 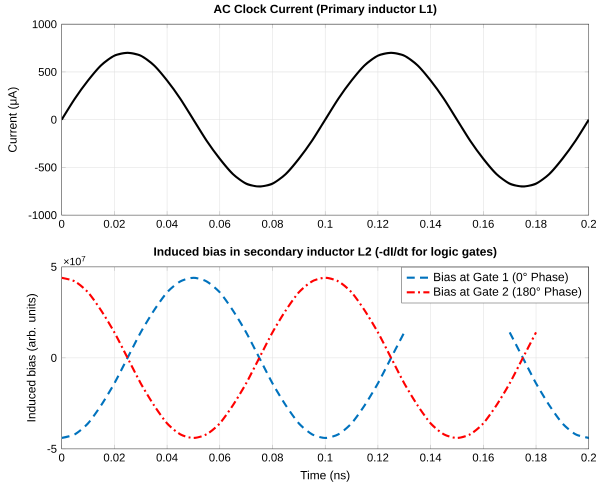 I want to click on y-tick-label: -1000, so click(x=42, y=215).